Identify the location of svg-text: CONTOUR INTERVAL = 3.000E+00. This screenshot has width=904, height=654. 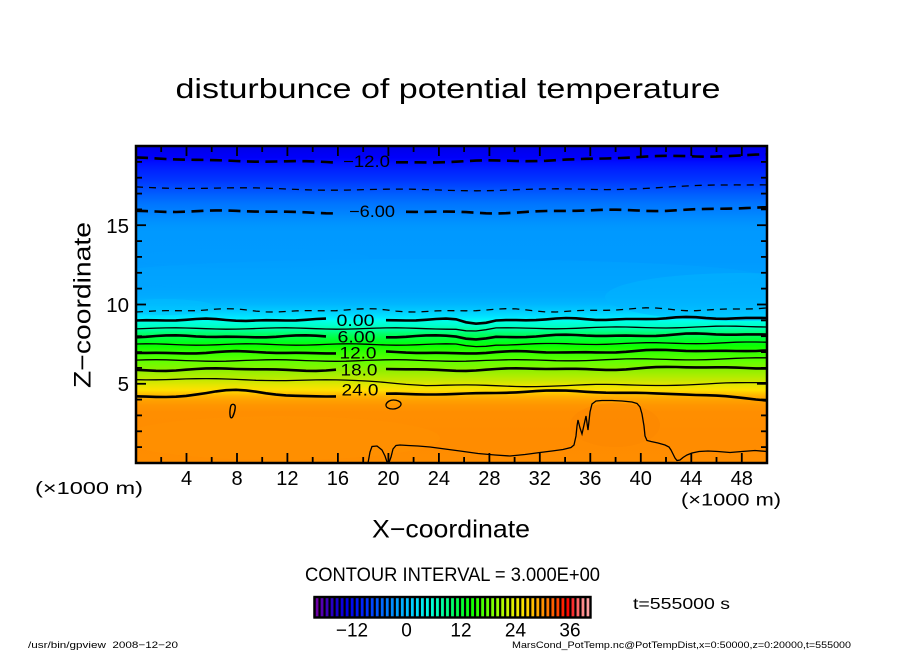
(452, 575).